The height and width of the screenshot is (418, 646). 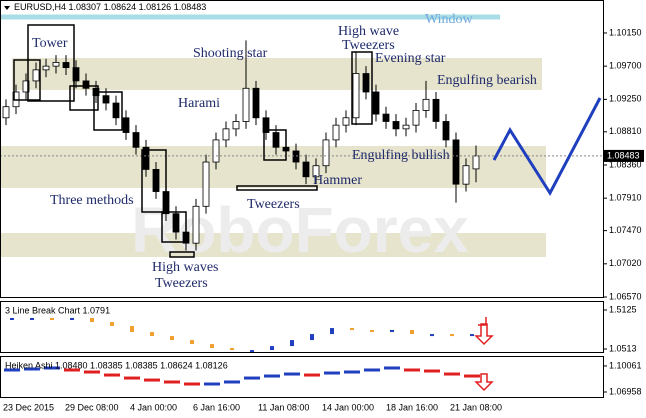 I want to click on x-tick-label: 21 Jan 08:00, so click(x=476, y=407).